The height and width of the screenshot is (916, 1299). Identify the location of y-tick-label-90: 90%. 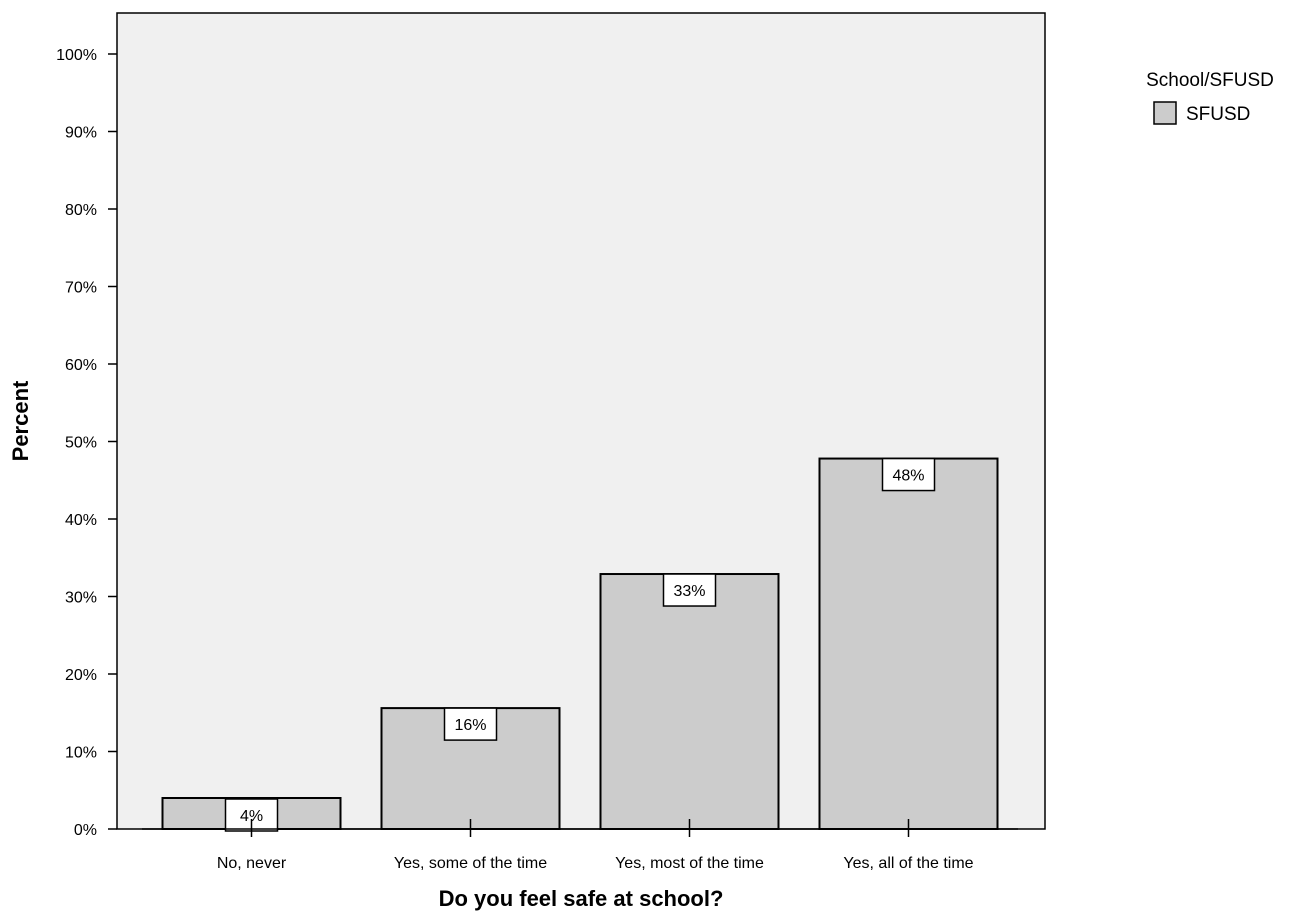
(81, 133).